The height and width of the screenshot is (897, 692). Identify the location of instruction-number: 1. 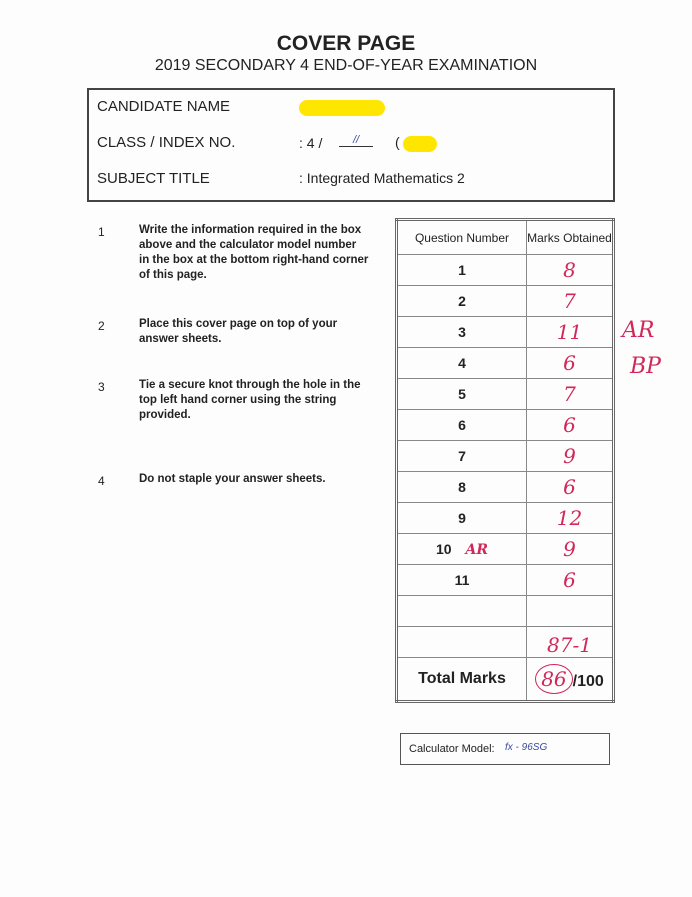
(101, 232).